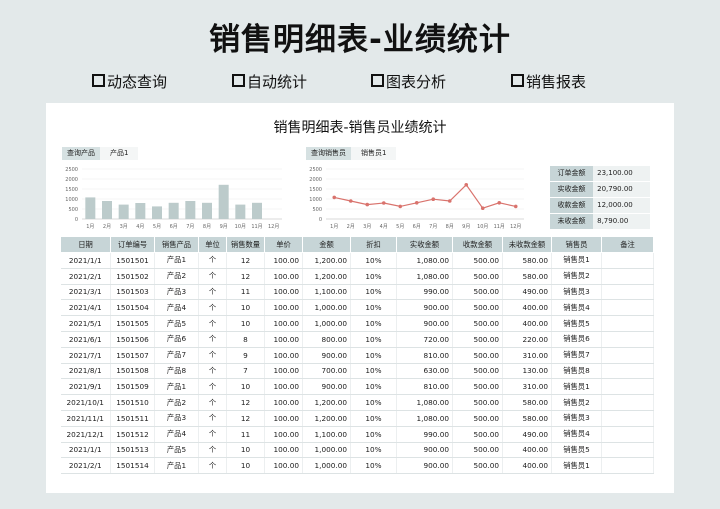 Image resolution: width=720 pixels, height=509 pixels. What do you see at coordinates (132, 418) in the screenshot?
I see `table-cell: 1501511` at bounding box center [132, 418].